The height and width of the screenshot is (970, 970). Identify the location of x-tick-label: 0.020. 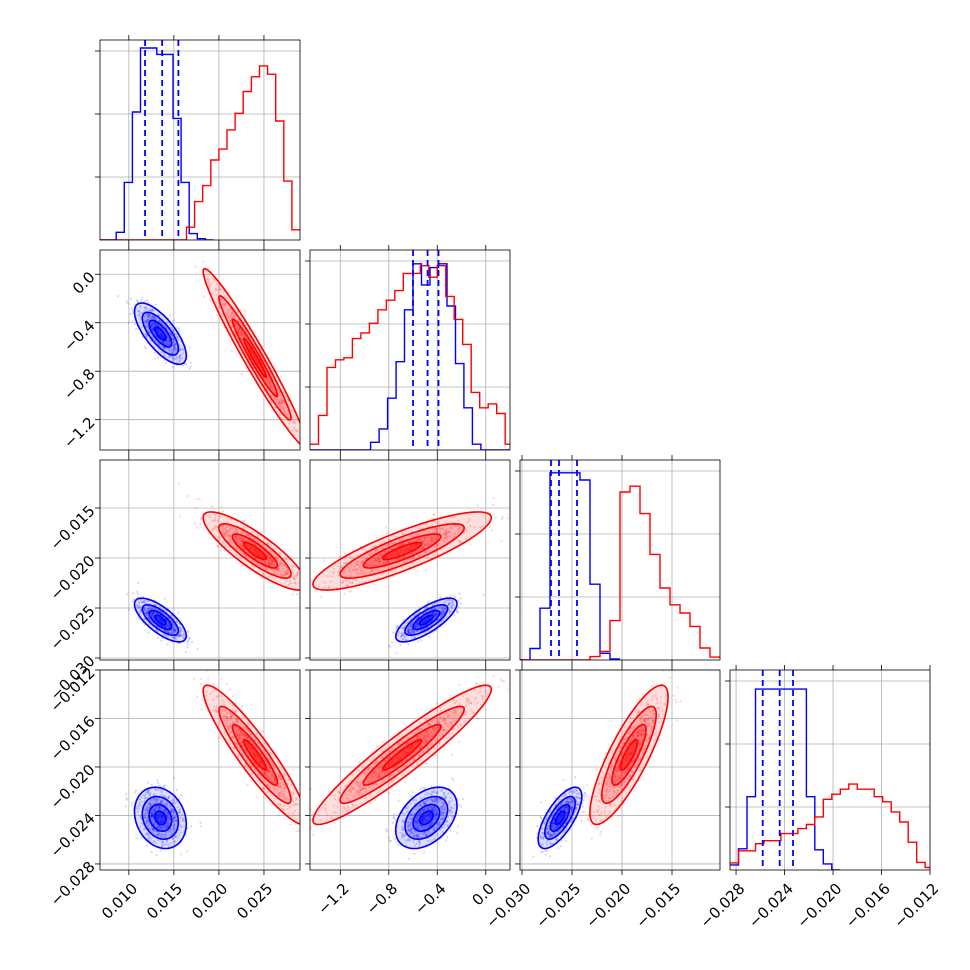
(209, 901).